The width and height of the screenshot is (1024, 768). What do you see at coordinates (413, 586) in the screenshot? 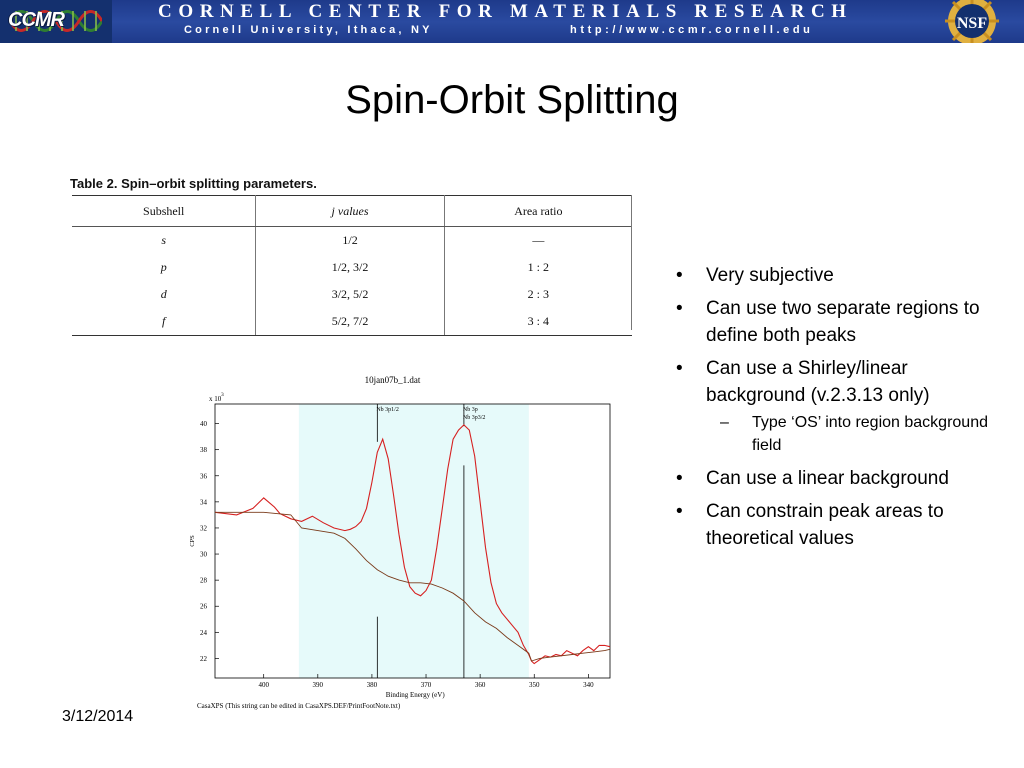
I see `background-line` at bounding box center [413, 586].